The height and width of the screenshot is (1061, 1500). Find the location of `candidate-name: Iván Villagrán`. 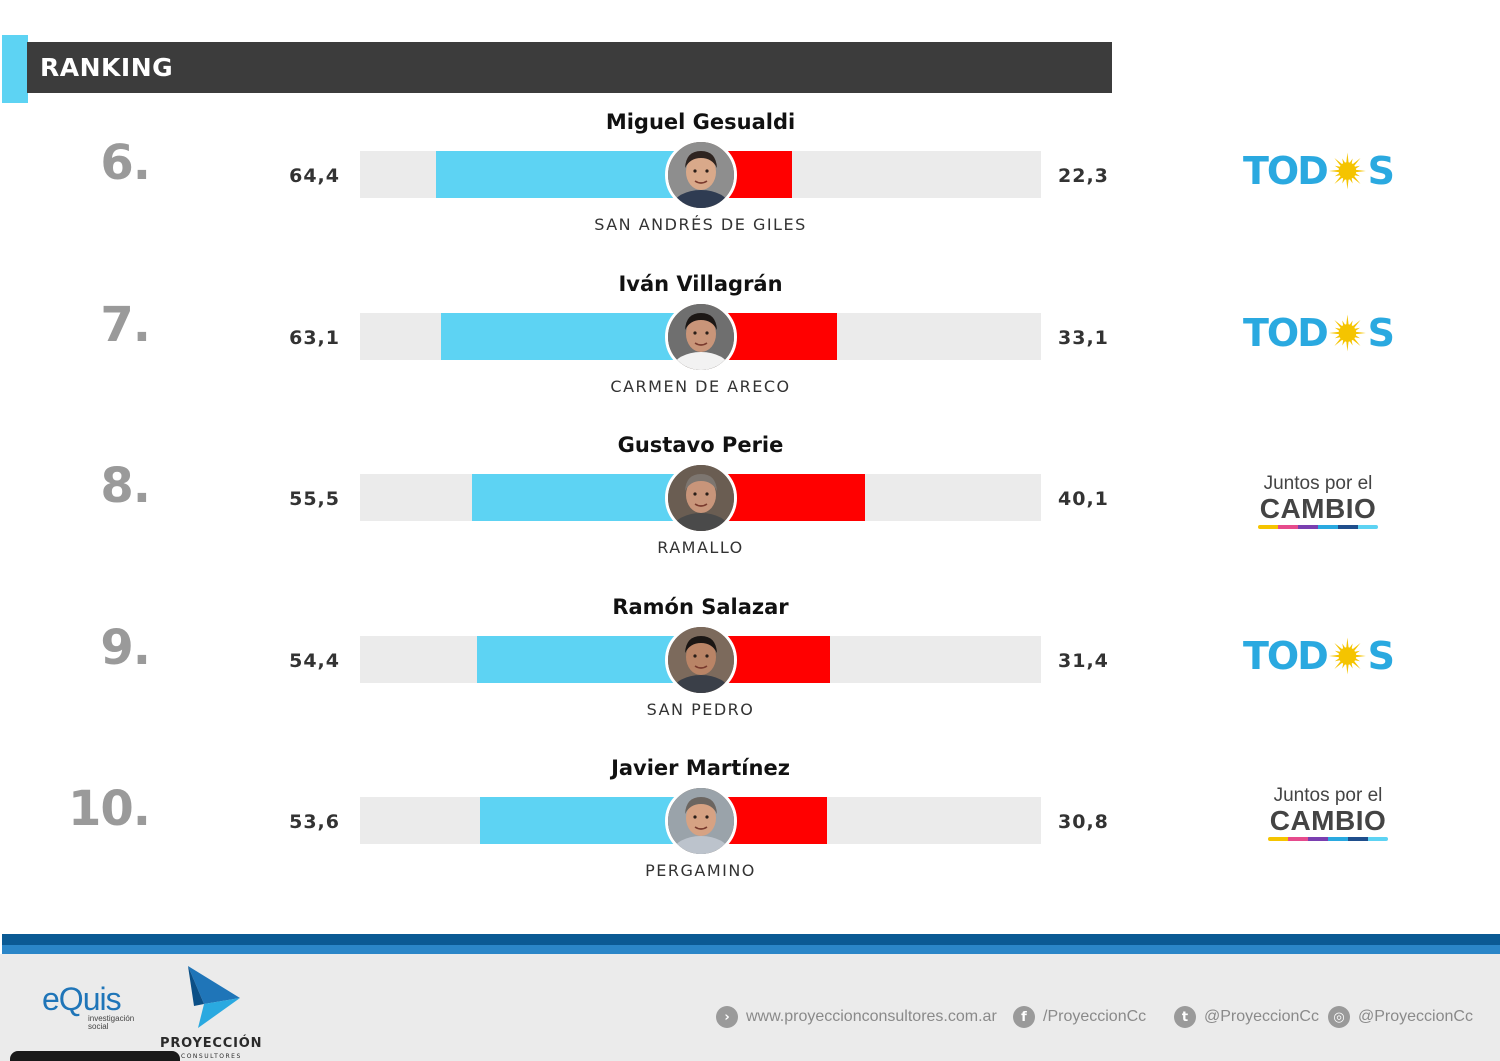

candidate-name: Iván Villagrán is located at coordinates (700, 283).